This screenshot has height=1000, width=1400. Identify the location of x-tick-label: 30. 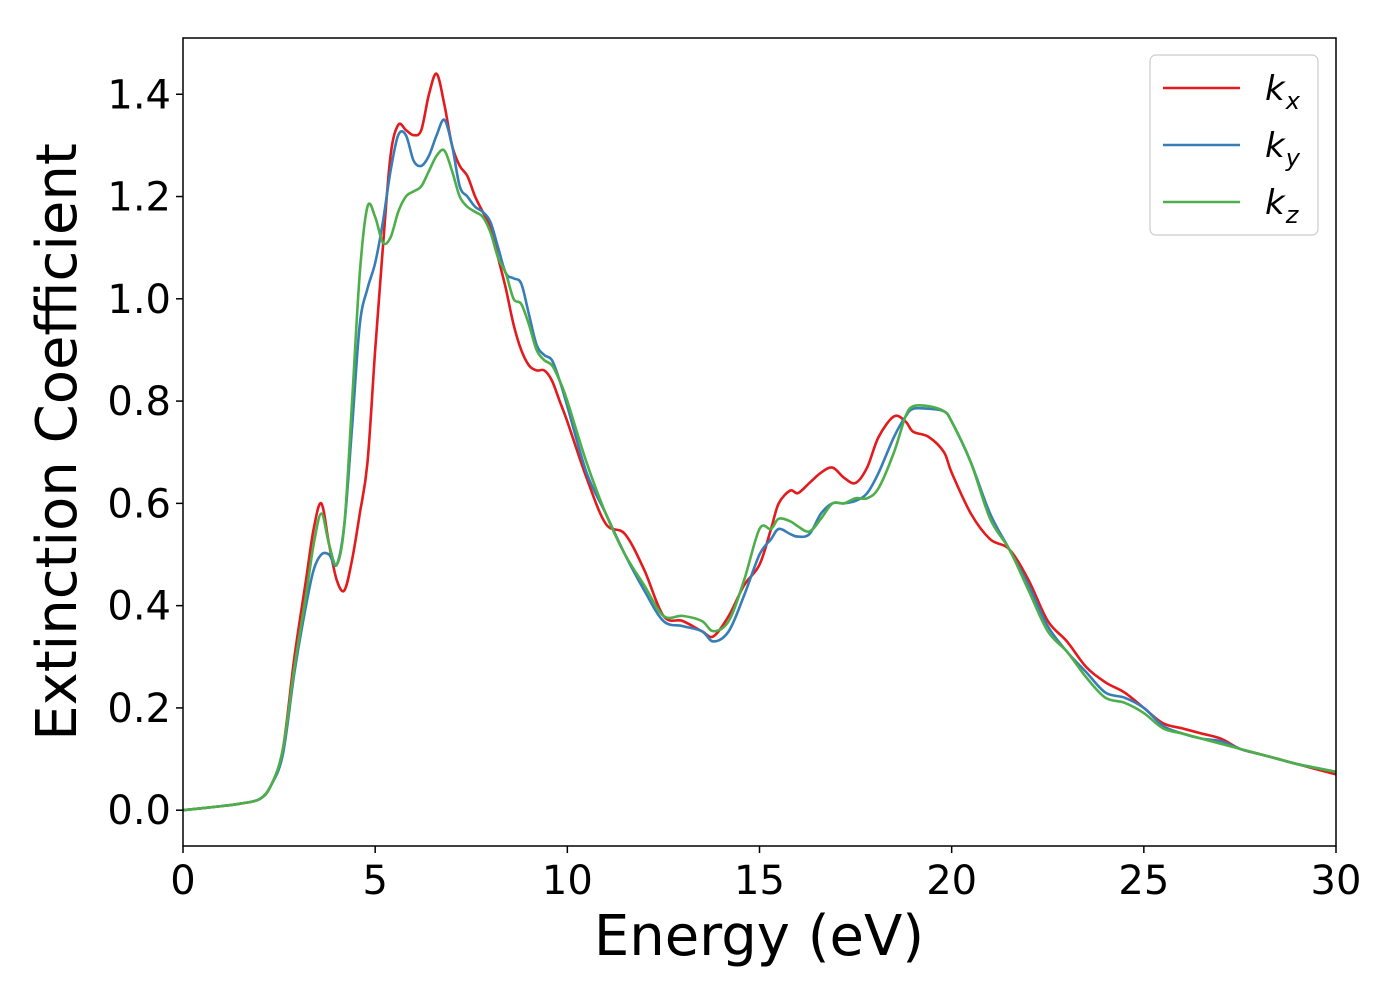
(1336, 881).